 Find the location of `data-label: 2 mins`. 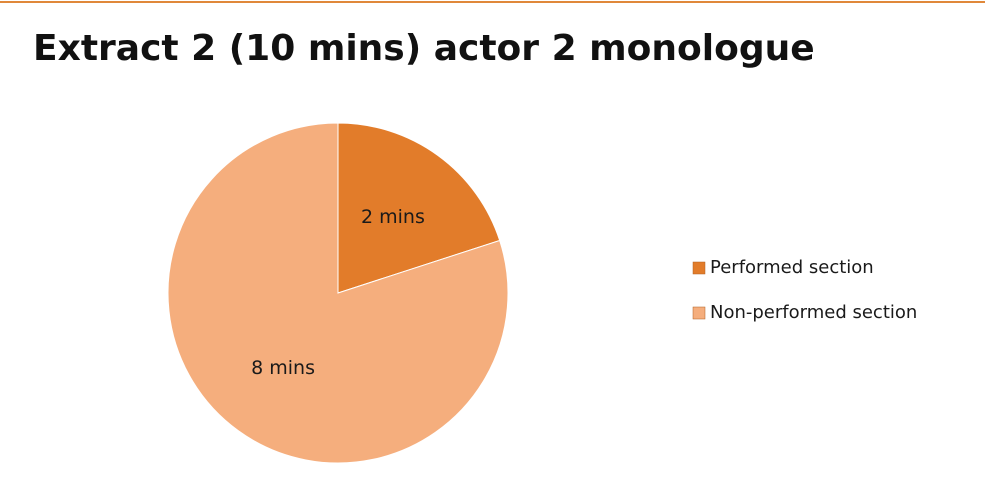

data-label: 2 mins is located at coordinates (393, 217).